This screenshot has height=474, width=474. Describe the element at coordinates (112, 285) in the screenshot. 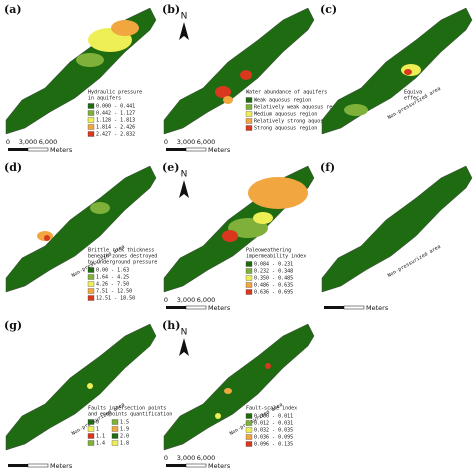

I see `legend-label: 4.26 - 7.50` at that location.